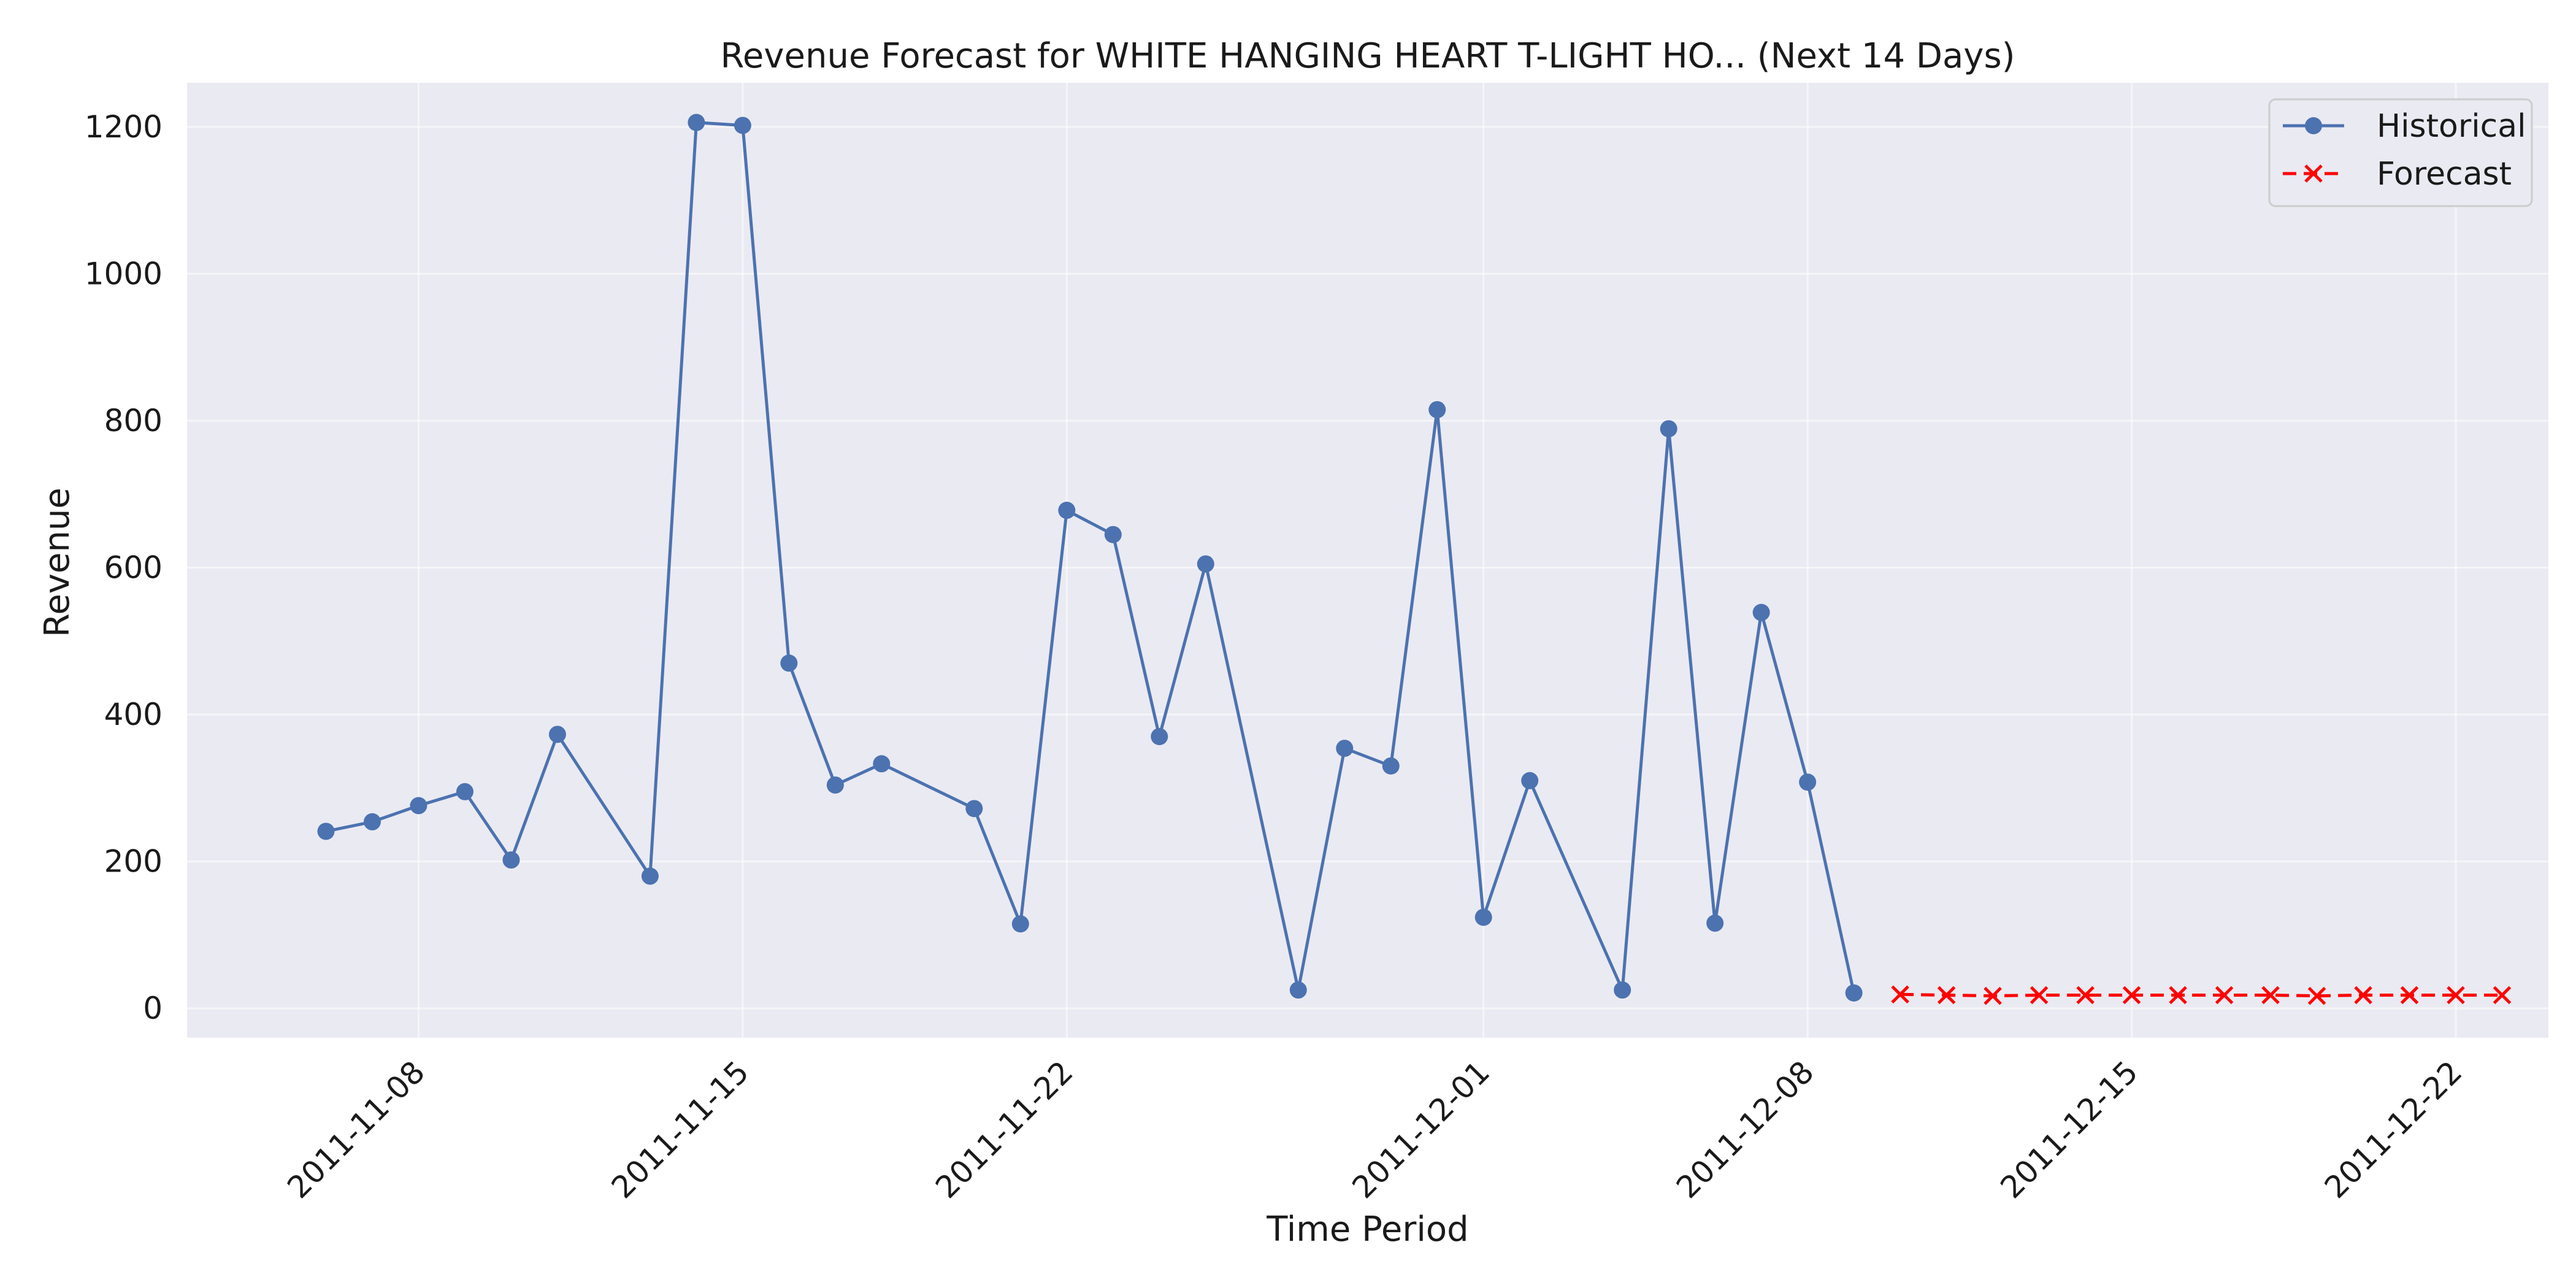 The height and width of the screenshot is (1288, 2576). Describe the element at coordinates (2313, 173) in the screenshot. I see `legend-forecast-marker` at that location.